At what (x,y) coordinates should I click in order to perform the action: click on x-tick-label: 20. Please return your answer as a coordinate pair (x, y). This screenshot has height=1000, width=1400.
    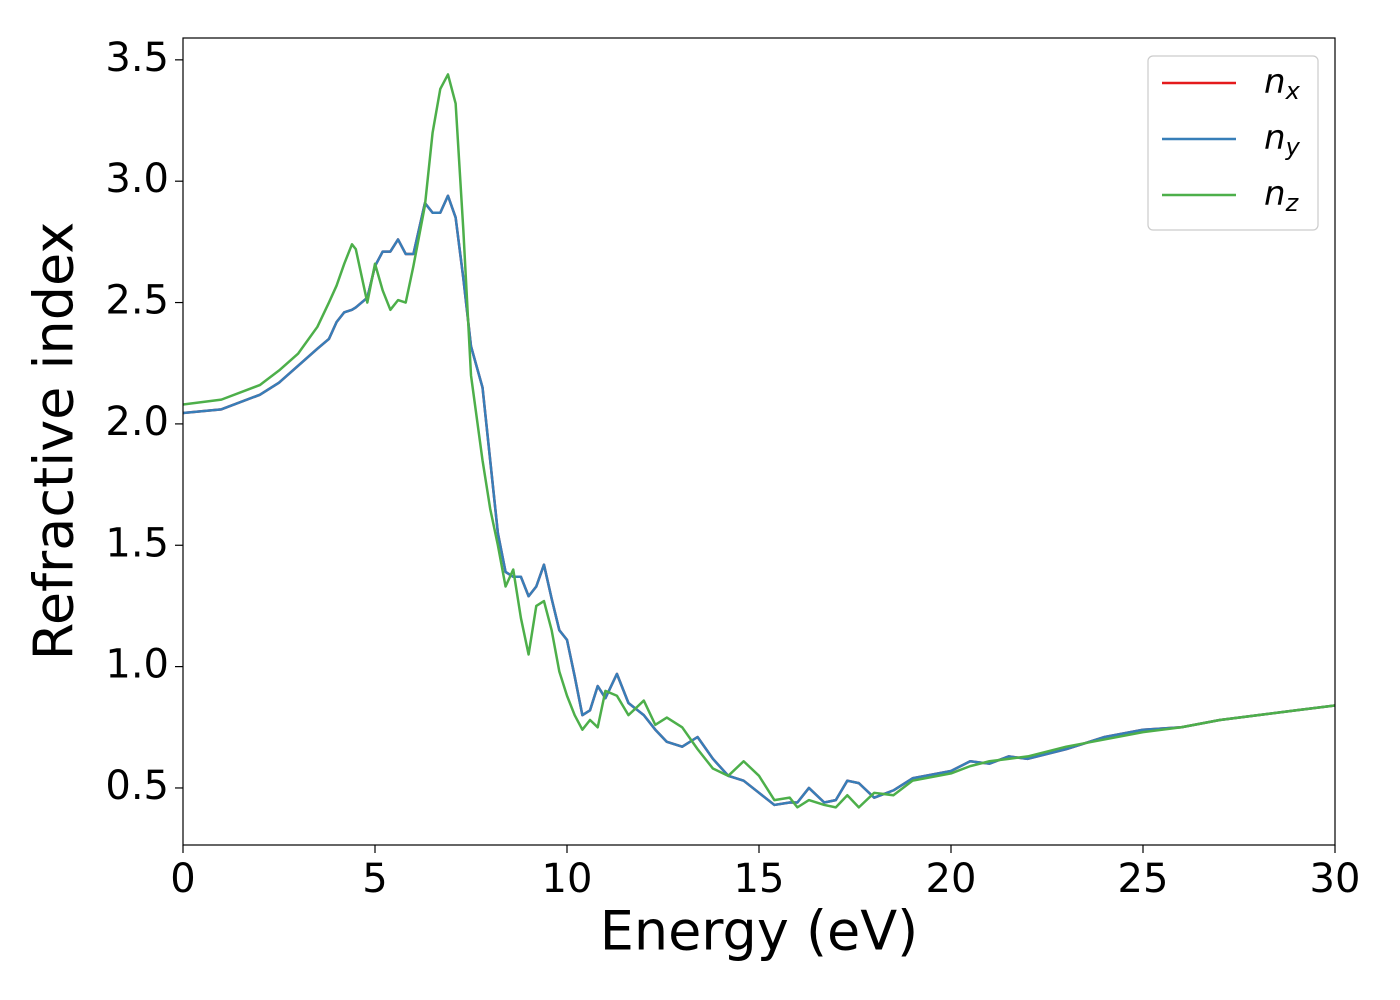
    Looking at the image, I should click on (951, 879).